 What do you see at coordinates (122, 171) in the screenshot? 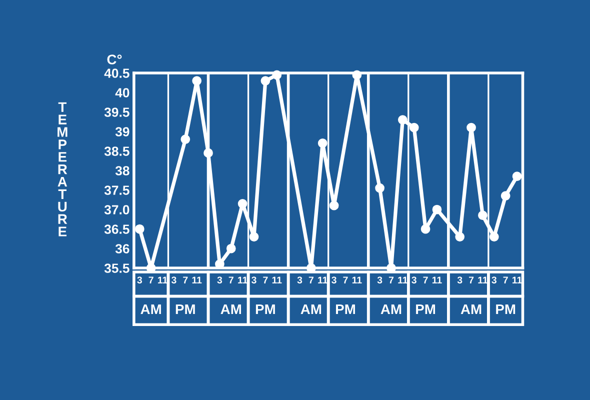
I see `y-tick-label: 38` at bounding box center [122, 171].